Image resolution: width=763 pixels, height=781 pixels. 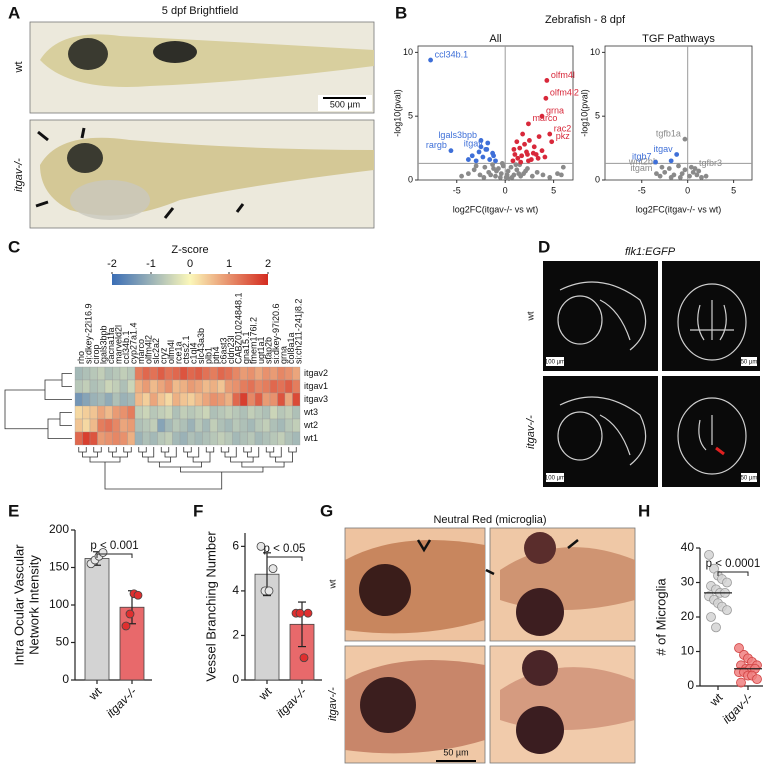 What do you see at coordinates (733, 573) in the screenshot?
I see `significance-bracket` at bounding box center [733, 573].